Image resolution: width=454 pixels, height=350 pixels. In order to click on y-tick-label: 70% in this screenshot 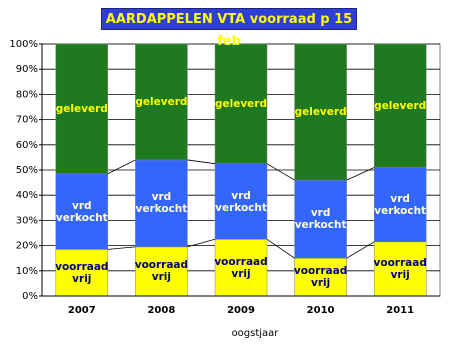, I will do `click(27, 120)`.